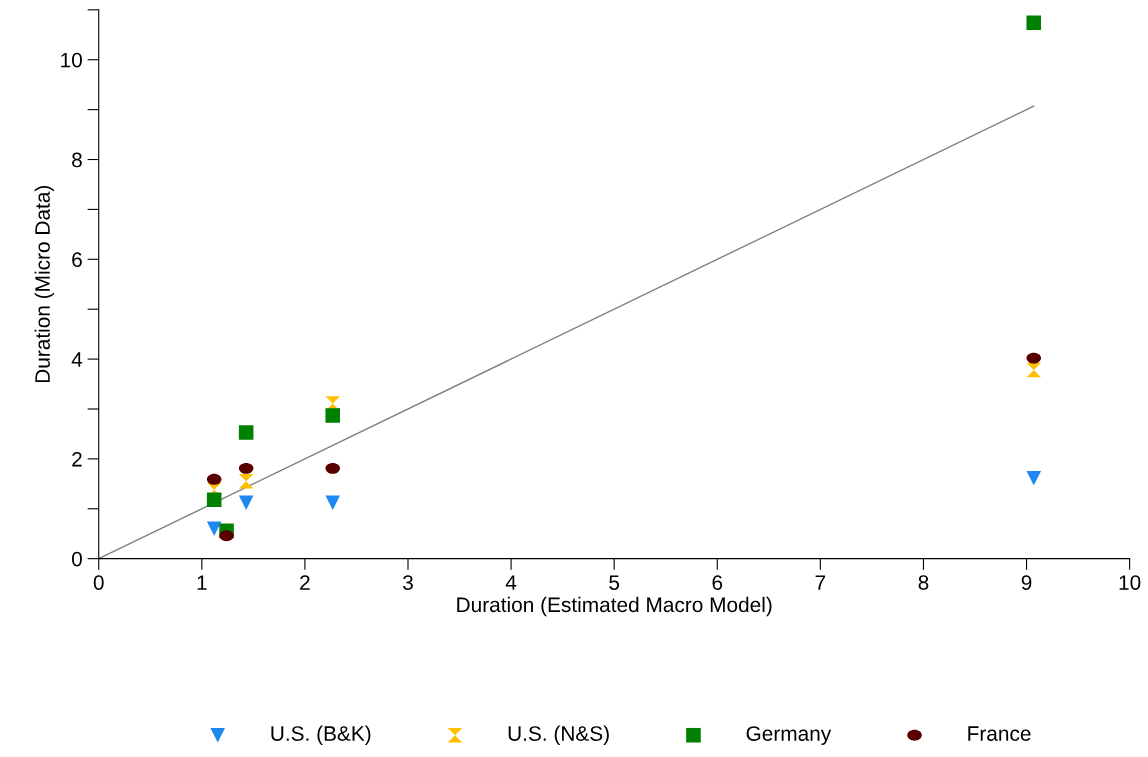  I want to click on x-tick-label: 5, so click(614, 582).